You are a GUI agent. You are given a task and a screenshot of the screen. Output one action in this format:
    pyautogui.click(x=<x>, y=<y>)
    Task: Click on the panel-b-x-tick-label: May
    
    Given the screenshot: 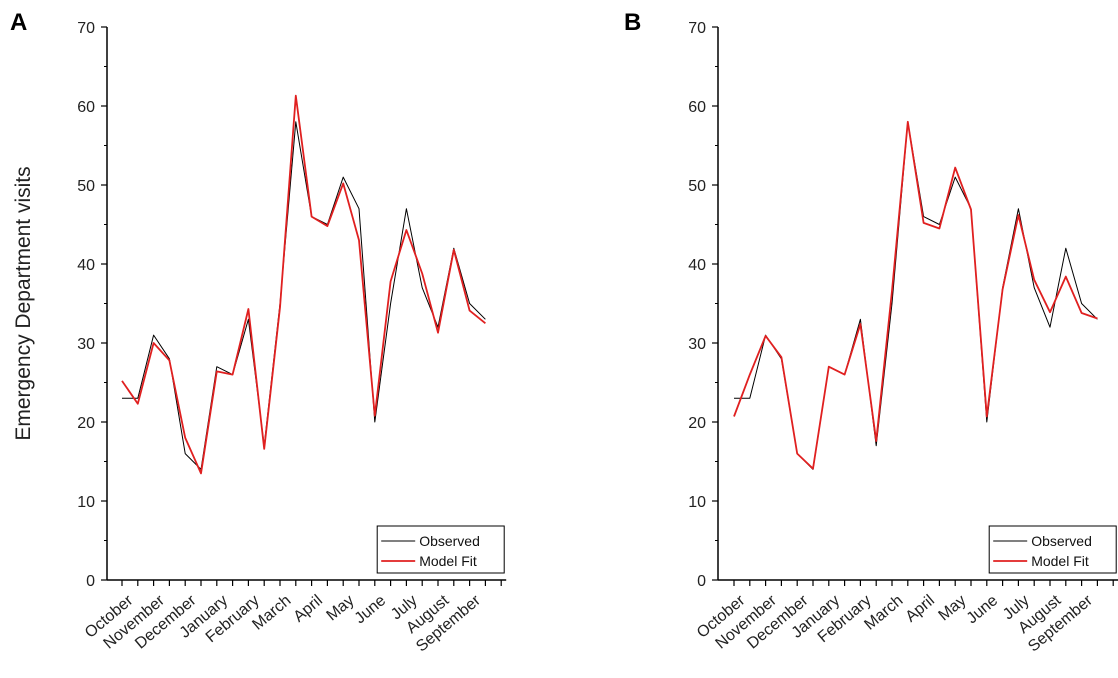 What is the action you would take?
    pyautogui.click(x=952, y=608)
    